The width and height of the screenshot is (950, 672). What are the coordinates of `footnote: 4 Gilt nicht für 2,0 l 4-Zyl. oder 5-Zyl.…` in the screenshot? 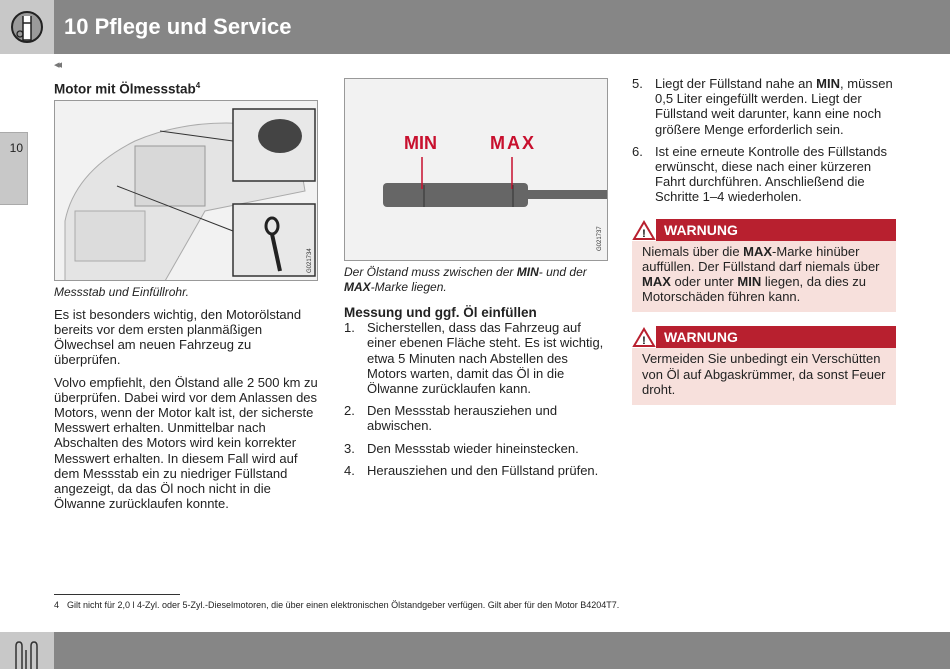 It's located at (337, 605).